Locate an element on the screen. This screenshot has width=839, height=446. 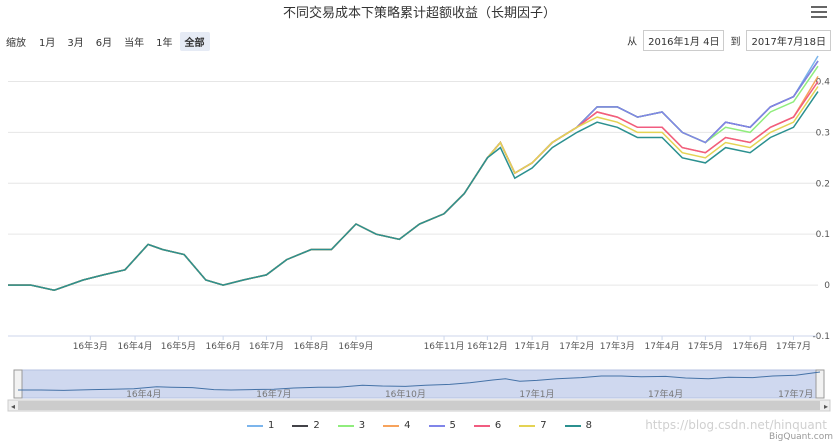
legend-label: 8 is located at coordinates (588, 425).